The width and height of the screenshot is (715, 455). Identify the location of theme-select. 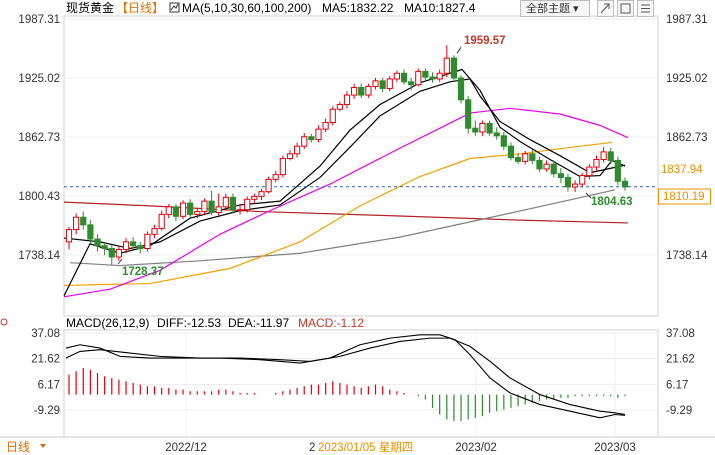
(555, 8).